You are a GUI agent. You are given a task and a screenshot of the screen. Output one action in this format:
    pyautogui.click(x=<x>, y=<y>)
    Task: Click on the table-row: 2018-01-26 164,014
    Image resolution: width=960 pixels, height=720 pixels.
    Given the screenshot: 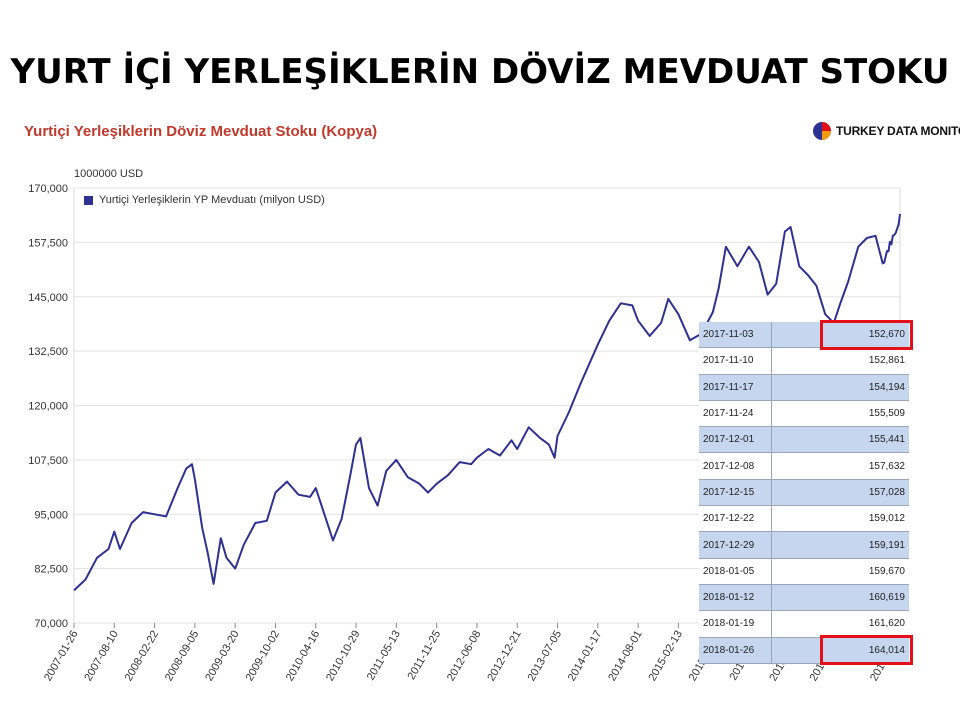 What is the action you would take?
    pyautogui.click(x=804, y=650)
    